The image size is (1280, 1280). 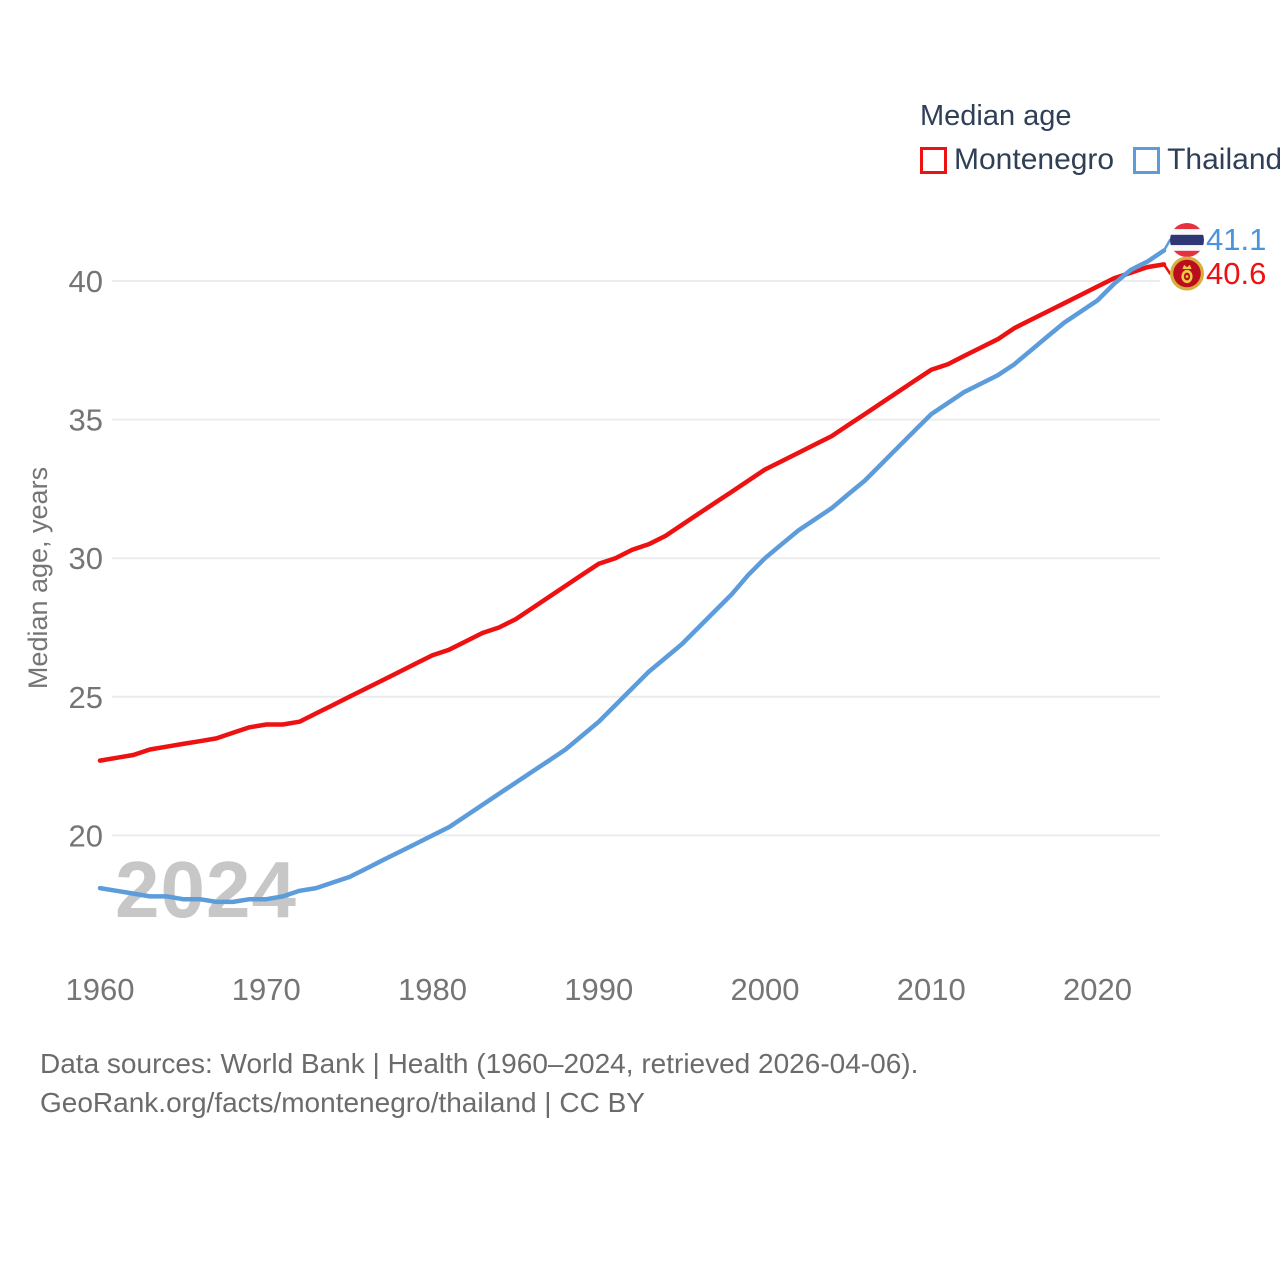 What do you see at coordinates (432, 989) in the screenshot?
I see `x-tick-label: 1980` at bounding box center [432, 989].